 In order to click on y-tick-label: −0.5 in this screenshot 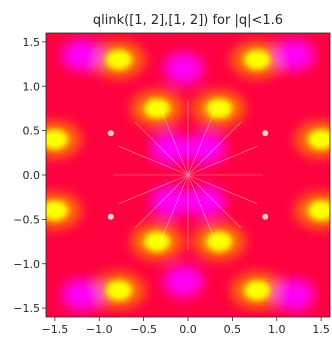, I will do `click(26, 219)`.